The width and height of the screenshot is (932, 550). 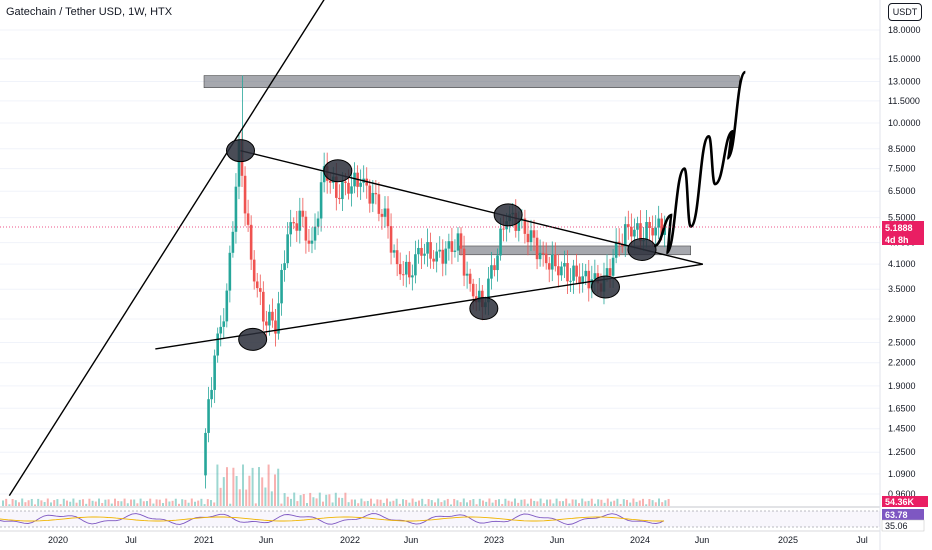 I want to click on y-tick-label: 13.0000, so click(x=904, y=82).